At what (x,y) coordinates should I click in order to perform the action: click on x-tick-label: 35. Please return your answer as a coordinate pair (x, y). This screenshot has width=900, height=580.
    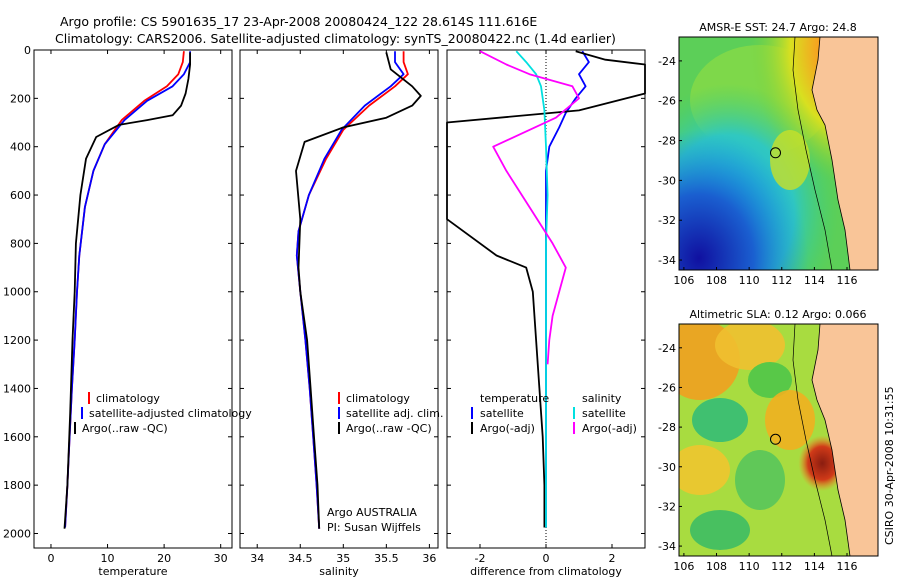
    Looking at the image, I should click on (343, 558).